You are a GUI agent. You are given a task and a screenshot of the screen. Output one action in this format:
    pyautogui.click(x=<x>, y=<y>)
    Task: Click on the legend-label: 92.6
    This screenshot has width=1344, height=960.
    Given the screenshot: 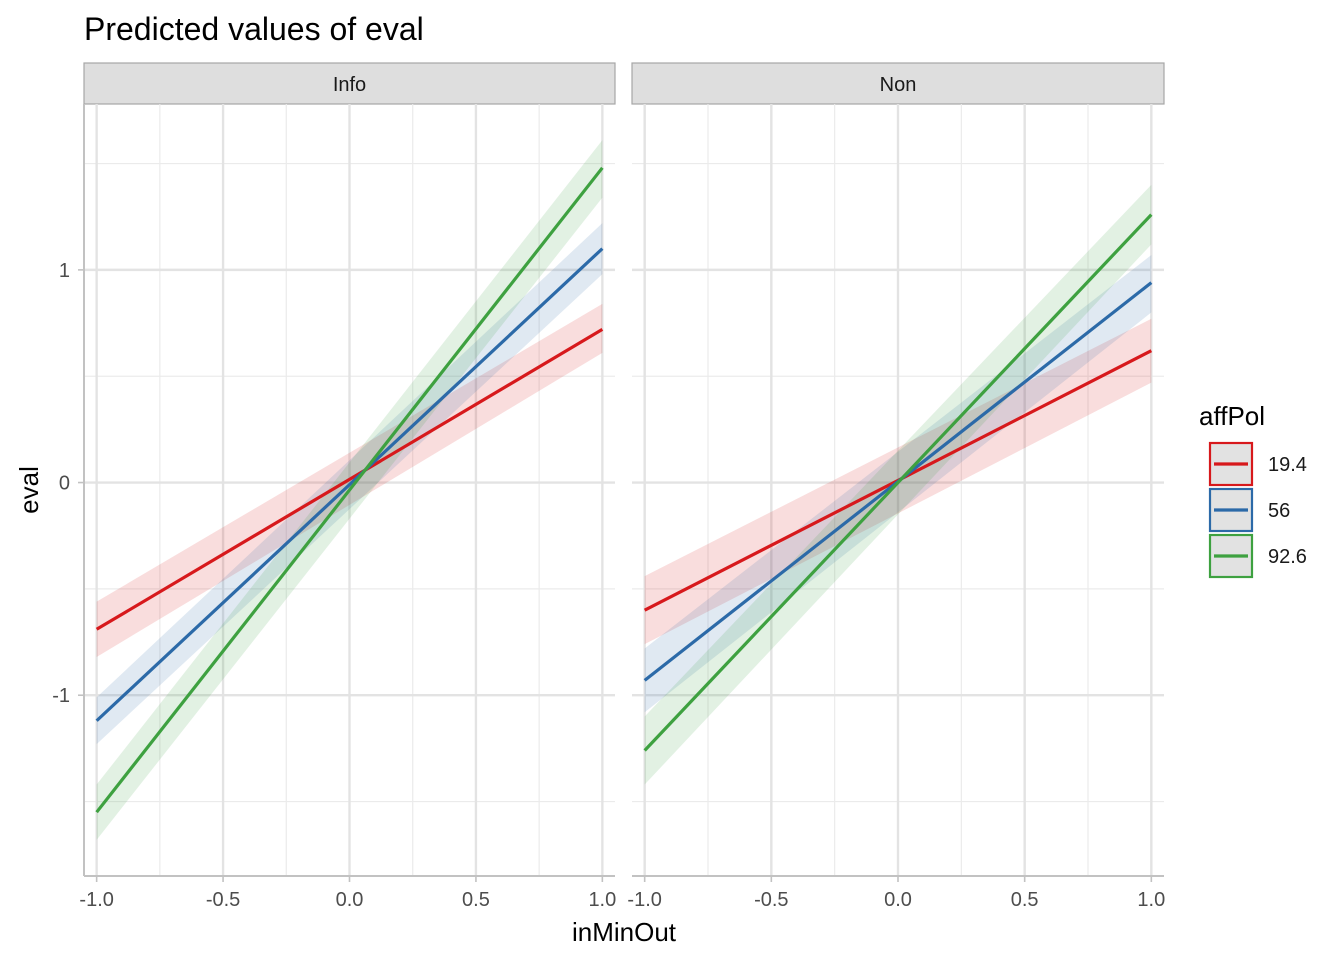 What is the action you would take?
    pyautogui.click(x=1287, y=557)
    